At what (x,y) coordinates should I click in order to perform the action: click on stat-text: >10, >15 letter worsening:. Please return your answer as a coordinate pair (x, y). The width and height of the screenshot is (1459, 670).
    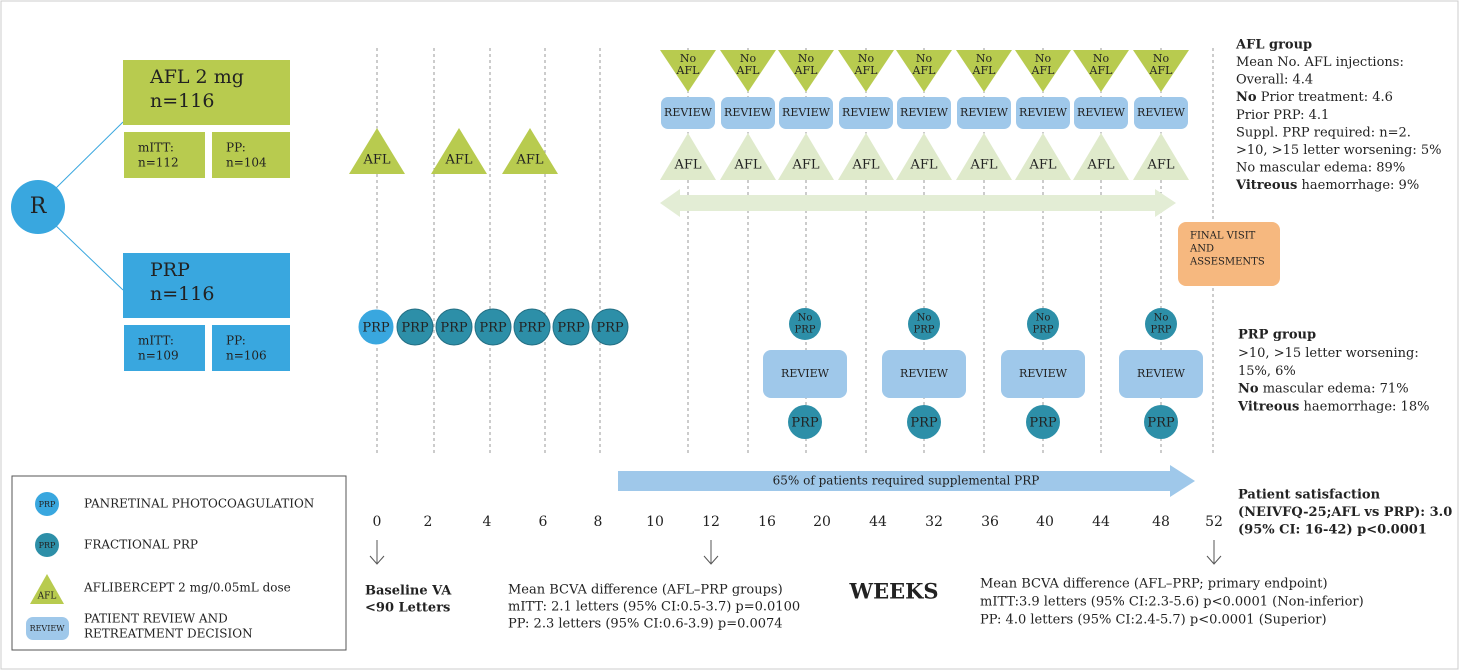
    Looking at the image, I should click on (1328, 353).